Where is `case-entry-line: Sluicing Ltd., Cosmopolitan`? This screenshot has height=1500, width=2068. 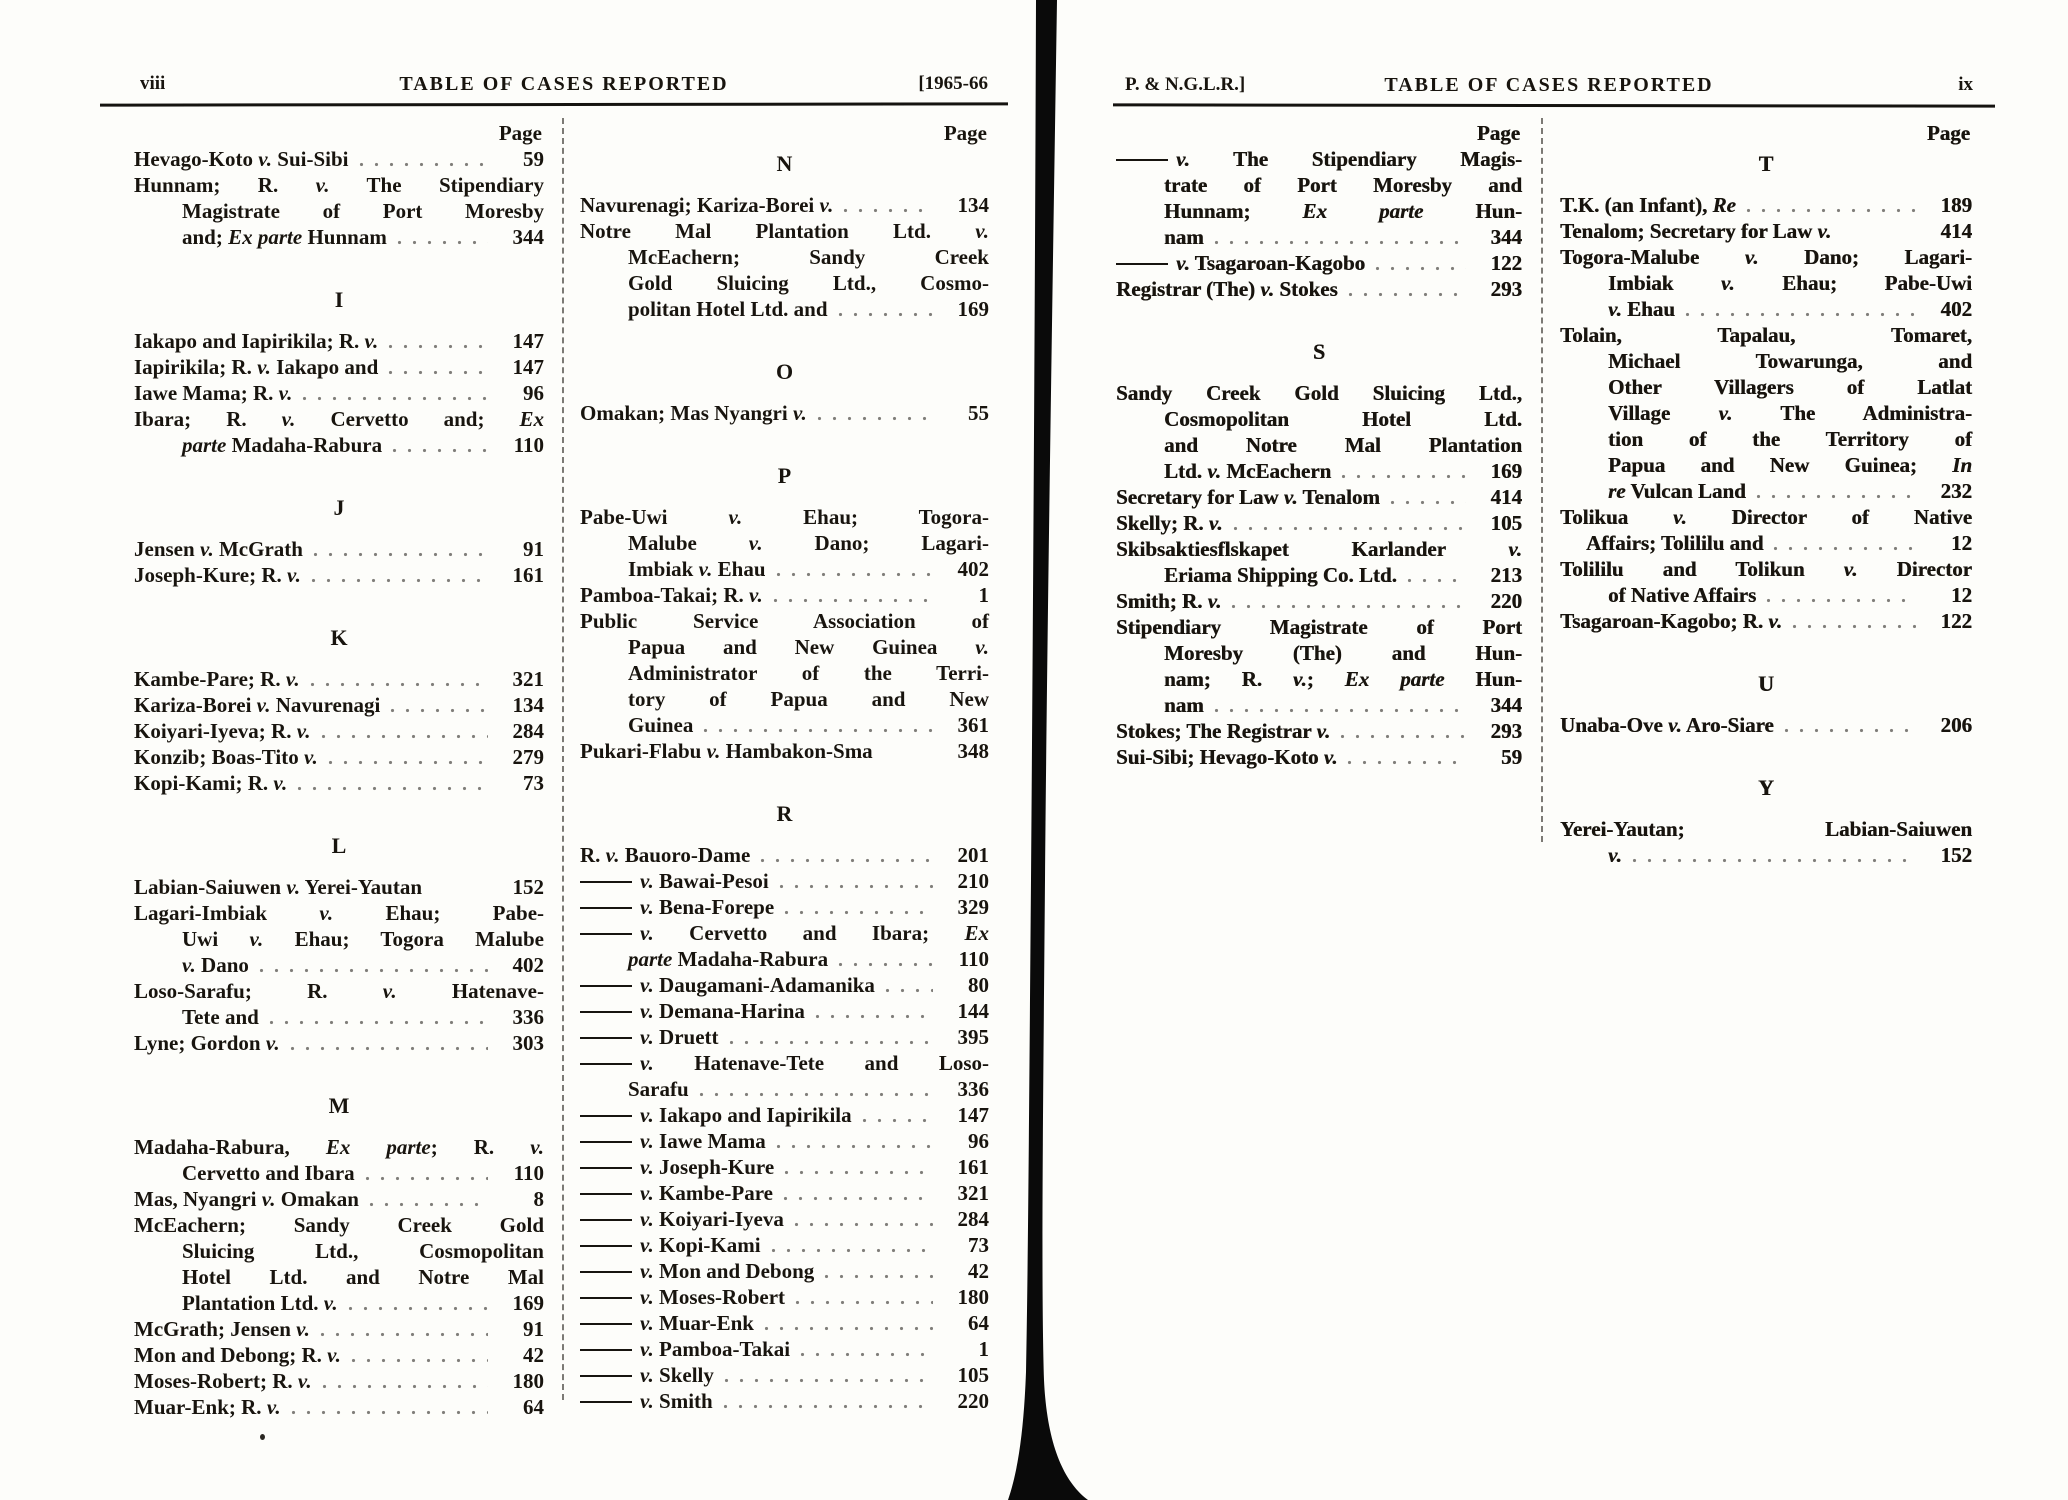 case-entry-line: Sluicing Ltd., Cosmopolitan is located at coordinates (339, 1251).